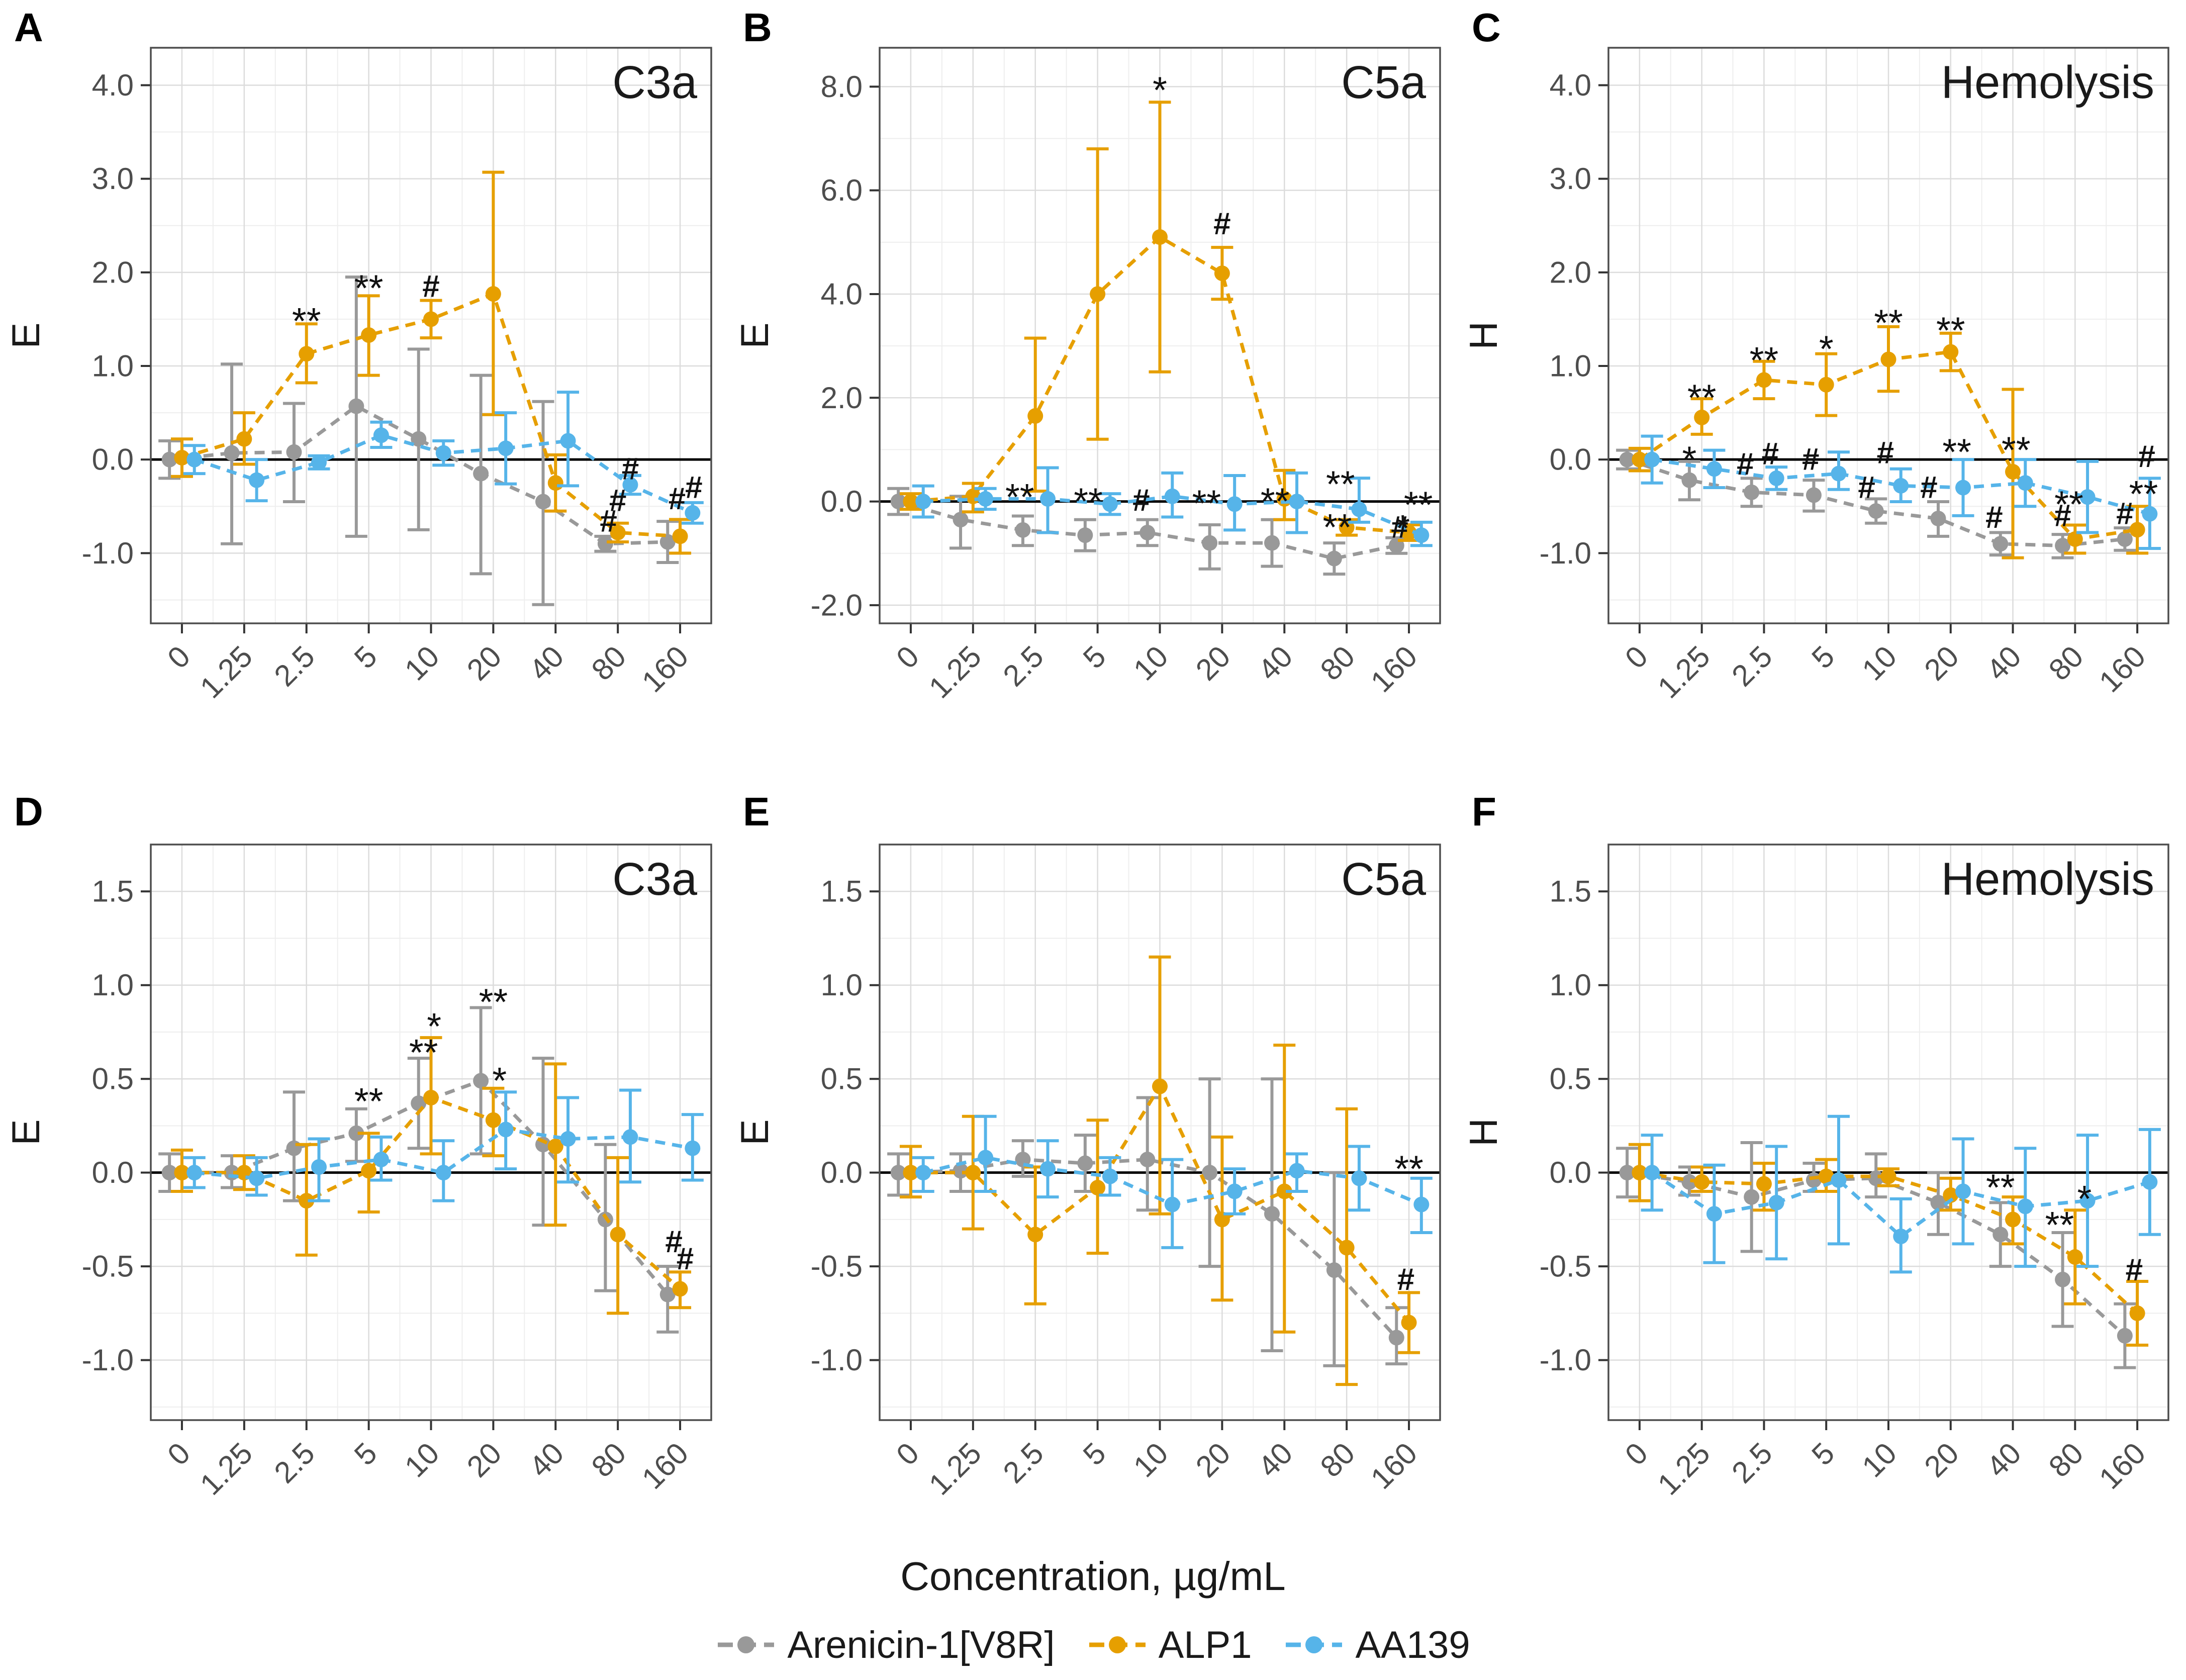  I want to click on series-Arenicin-1[V8R], so click(1147, 1222).